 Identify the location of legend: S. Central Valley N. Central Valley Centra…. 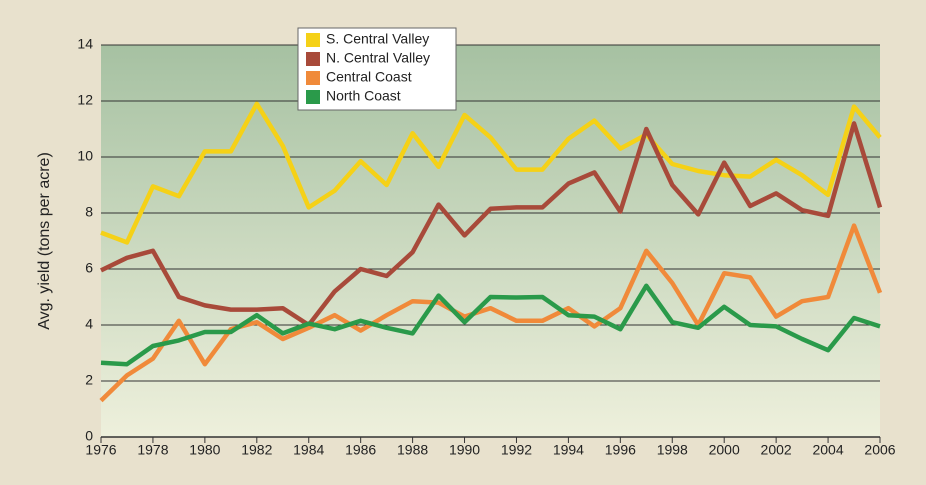
(377, 69).